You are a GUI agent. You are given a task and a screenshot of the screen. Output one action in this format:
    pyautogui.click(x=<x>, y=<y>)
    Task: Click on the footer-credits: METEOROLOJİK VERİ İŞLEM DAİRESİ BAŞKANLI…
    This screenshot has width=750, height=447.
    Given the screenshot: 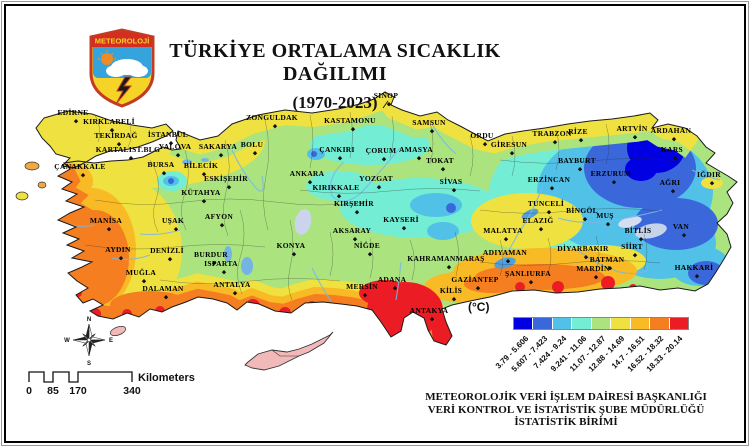 What is the action you would take?
    pyautogui.click(x=566, y=410)
    